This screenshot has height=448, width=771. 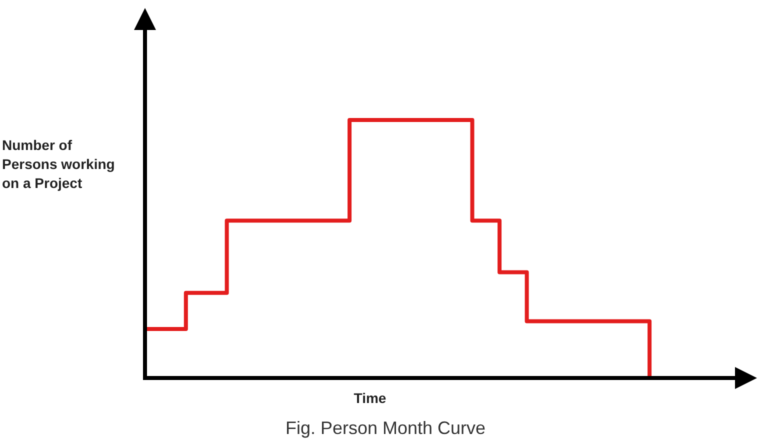 What do you see at coordinates (370, 398) in the screenshot?
I see `x-axis-title: Time` at bounding box center [370, 398].